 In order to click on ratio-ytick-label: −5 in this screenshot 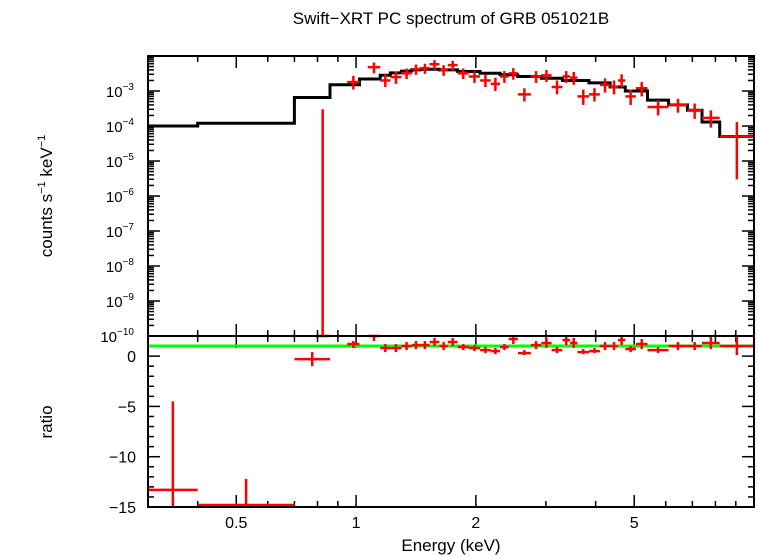, I will do `click(127, 407)`.